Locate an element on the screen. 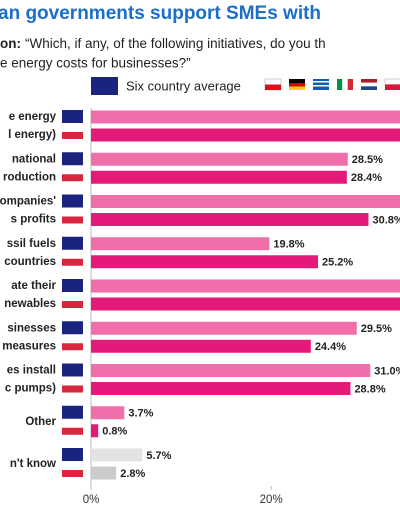  category-label: ate their is located at coordinates (33, 286).